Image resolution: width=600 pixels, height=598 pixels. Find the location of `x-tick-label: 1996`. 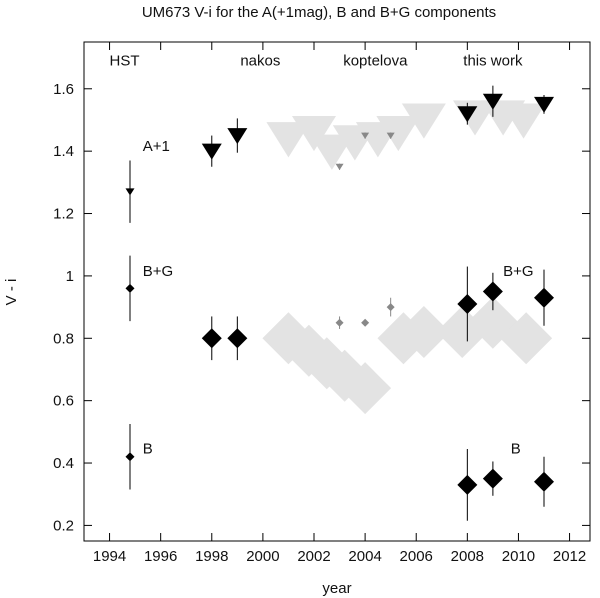

x-tick-label: 1996 is located at coordinates (160, 556).